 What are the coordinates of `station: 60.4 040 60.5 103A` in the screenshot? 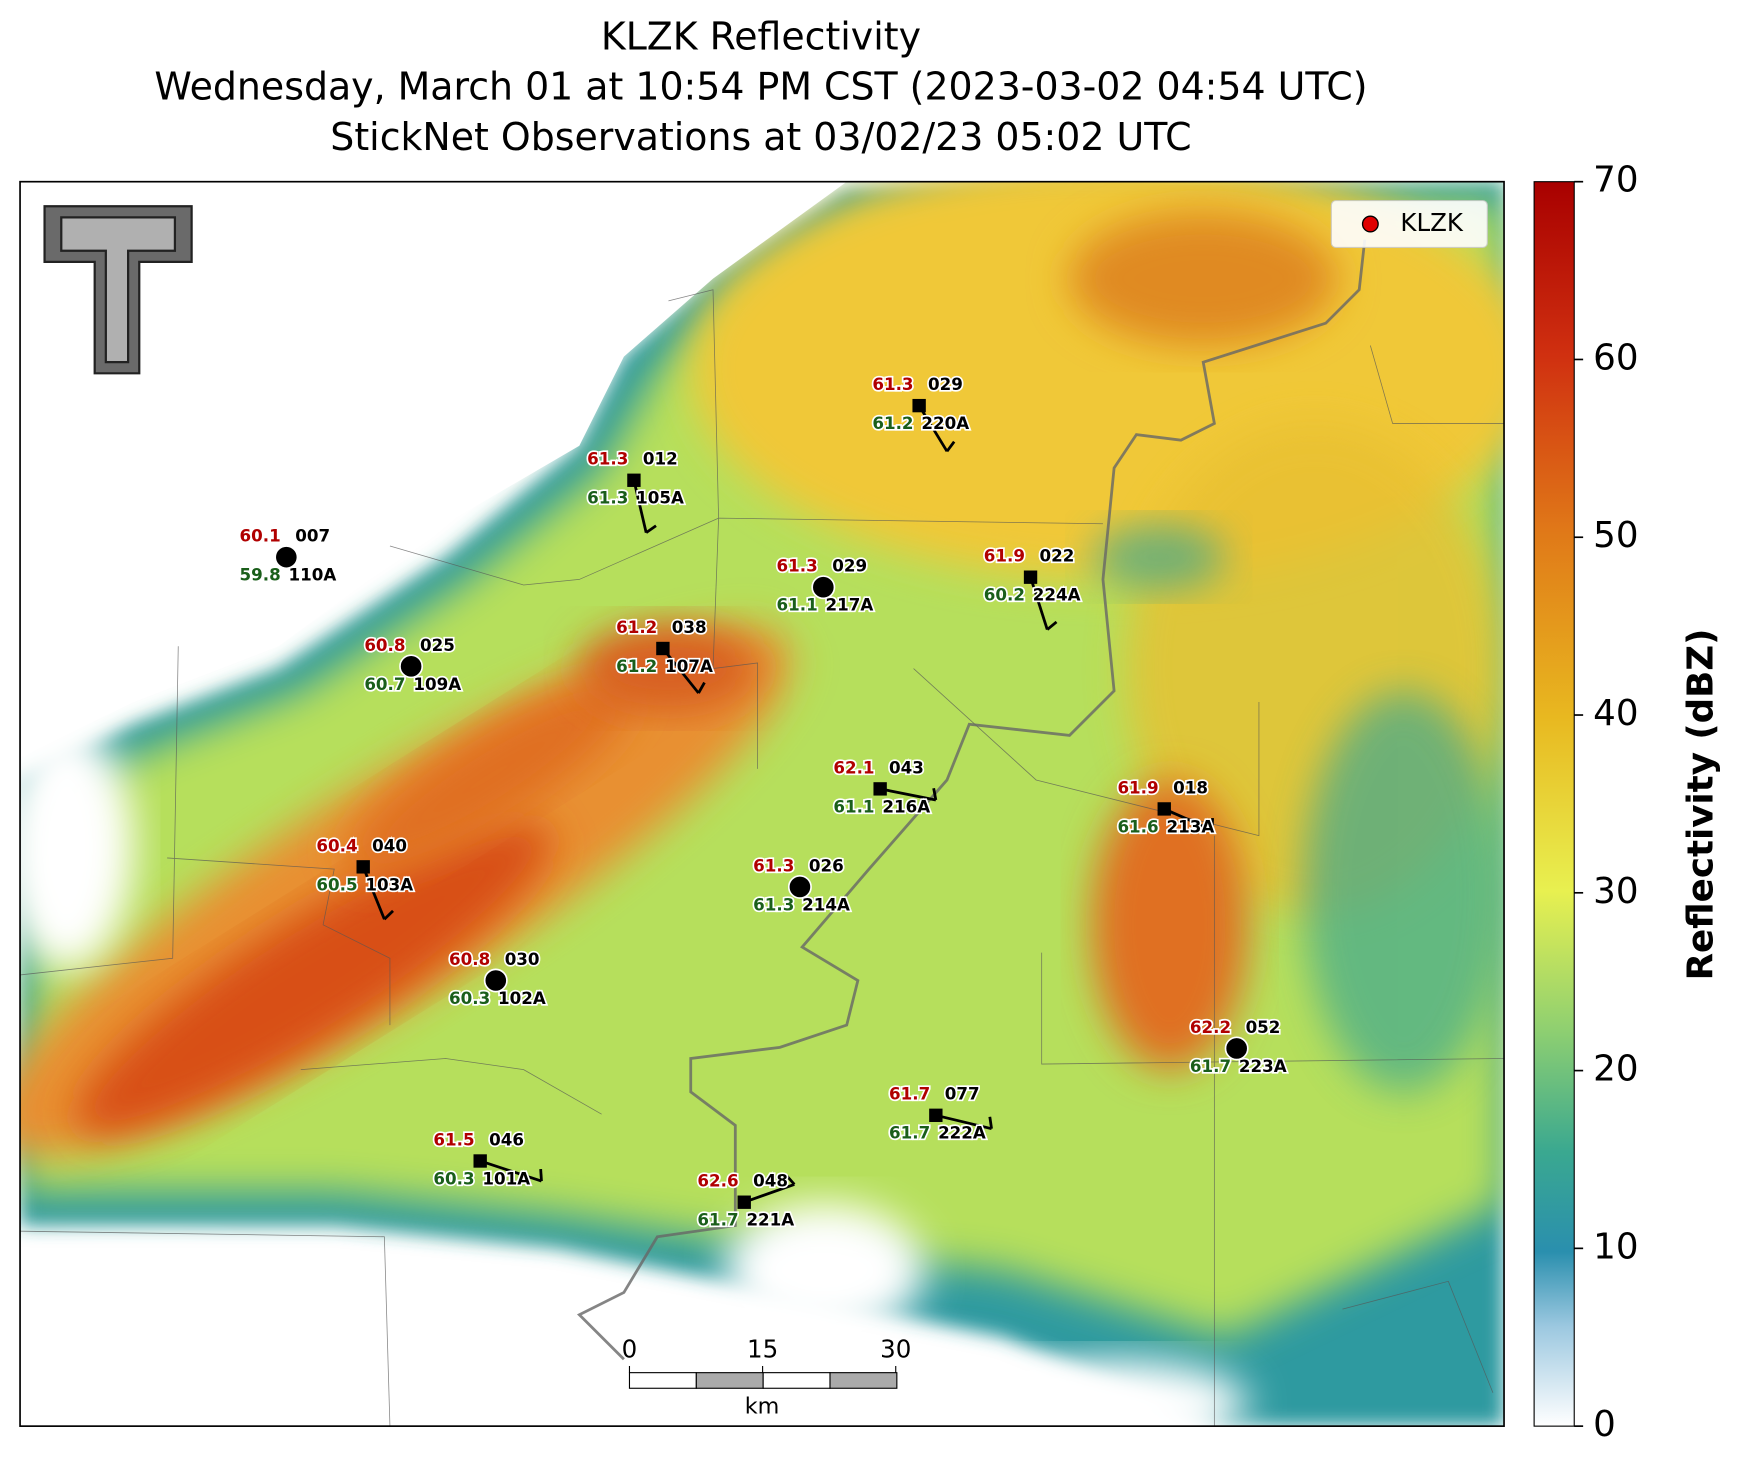 It's located at (365, 877).